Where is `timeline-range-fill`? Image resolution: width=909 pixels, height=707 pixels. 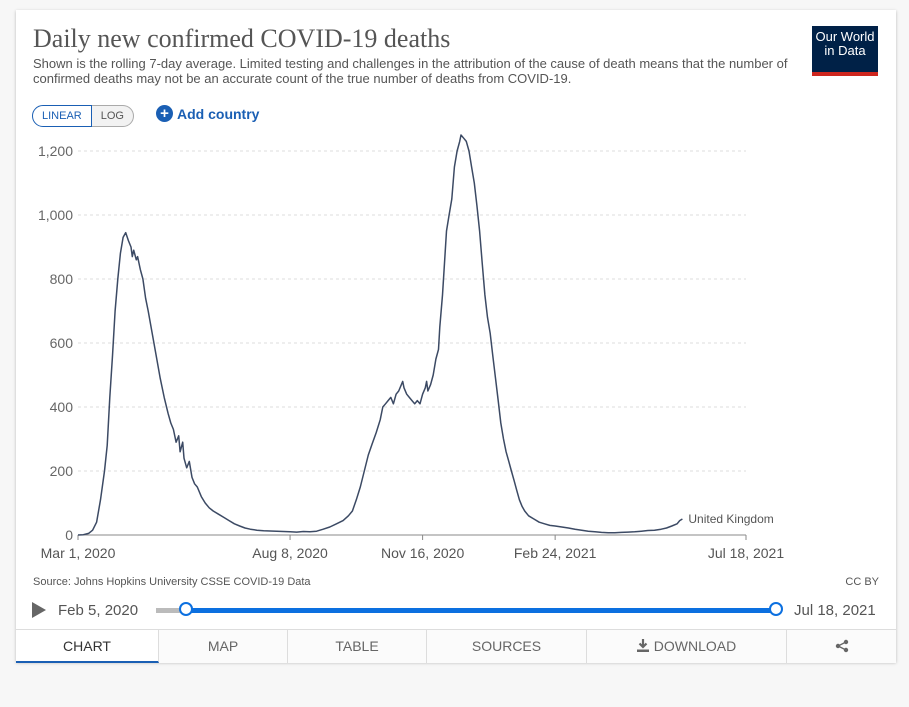 timeline-range-fill is located at coordinates (481, 610).